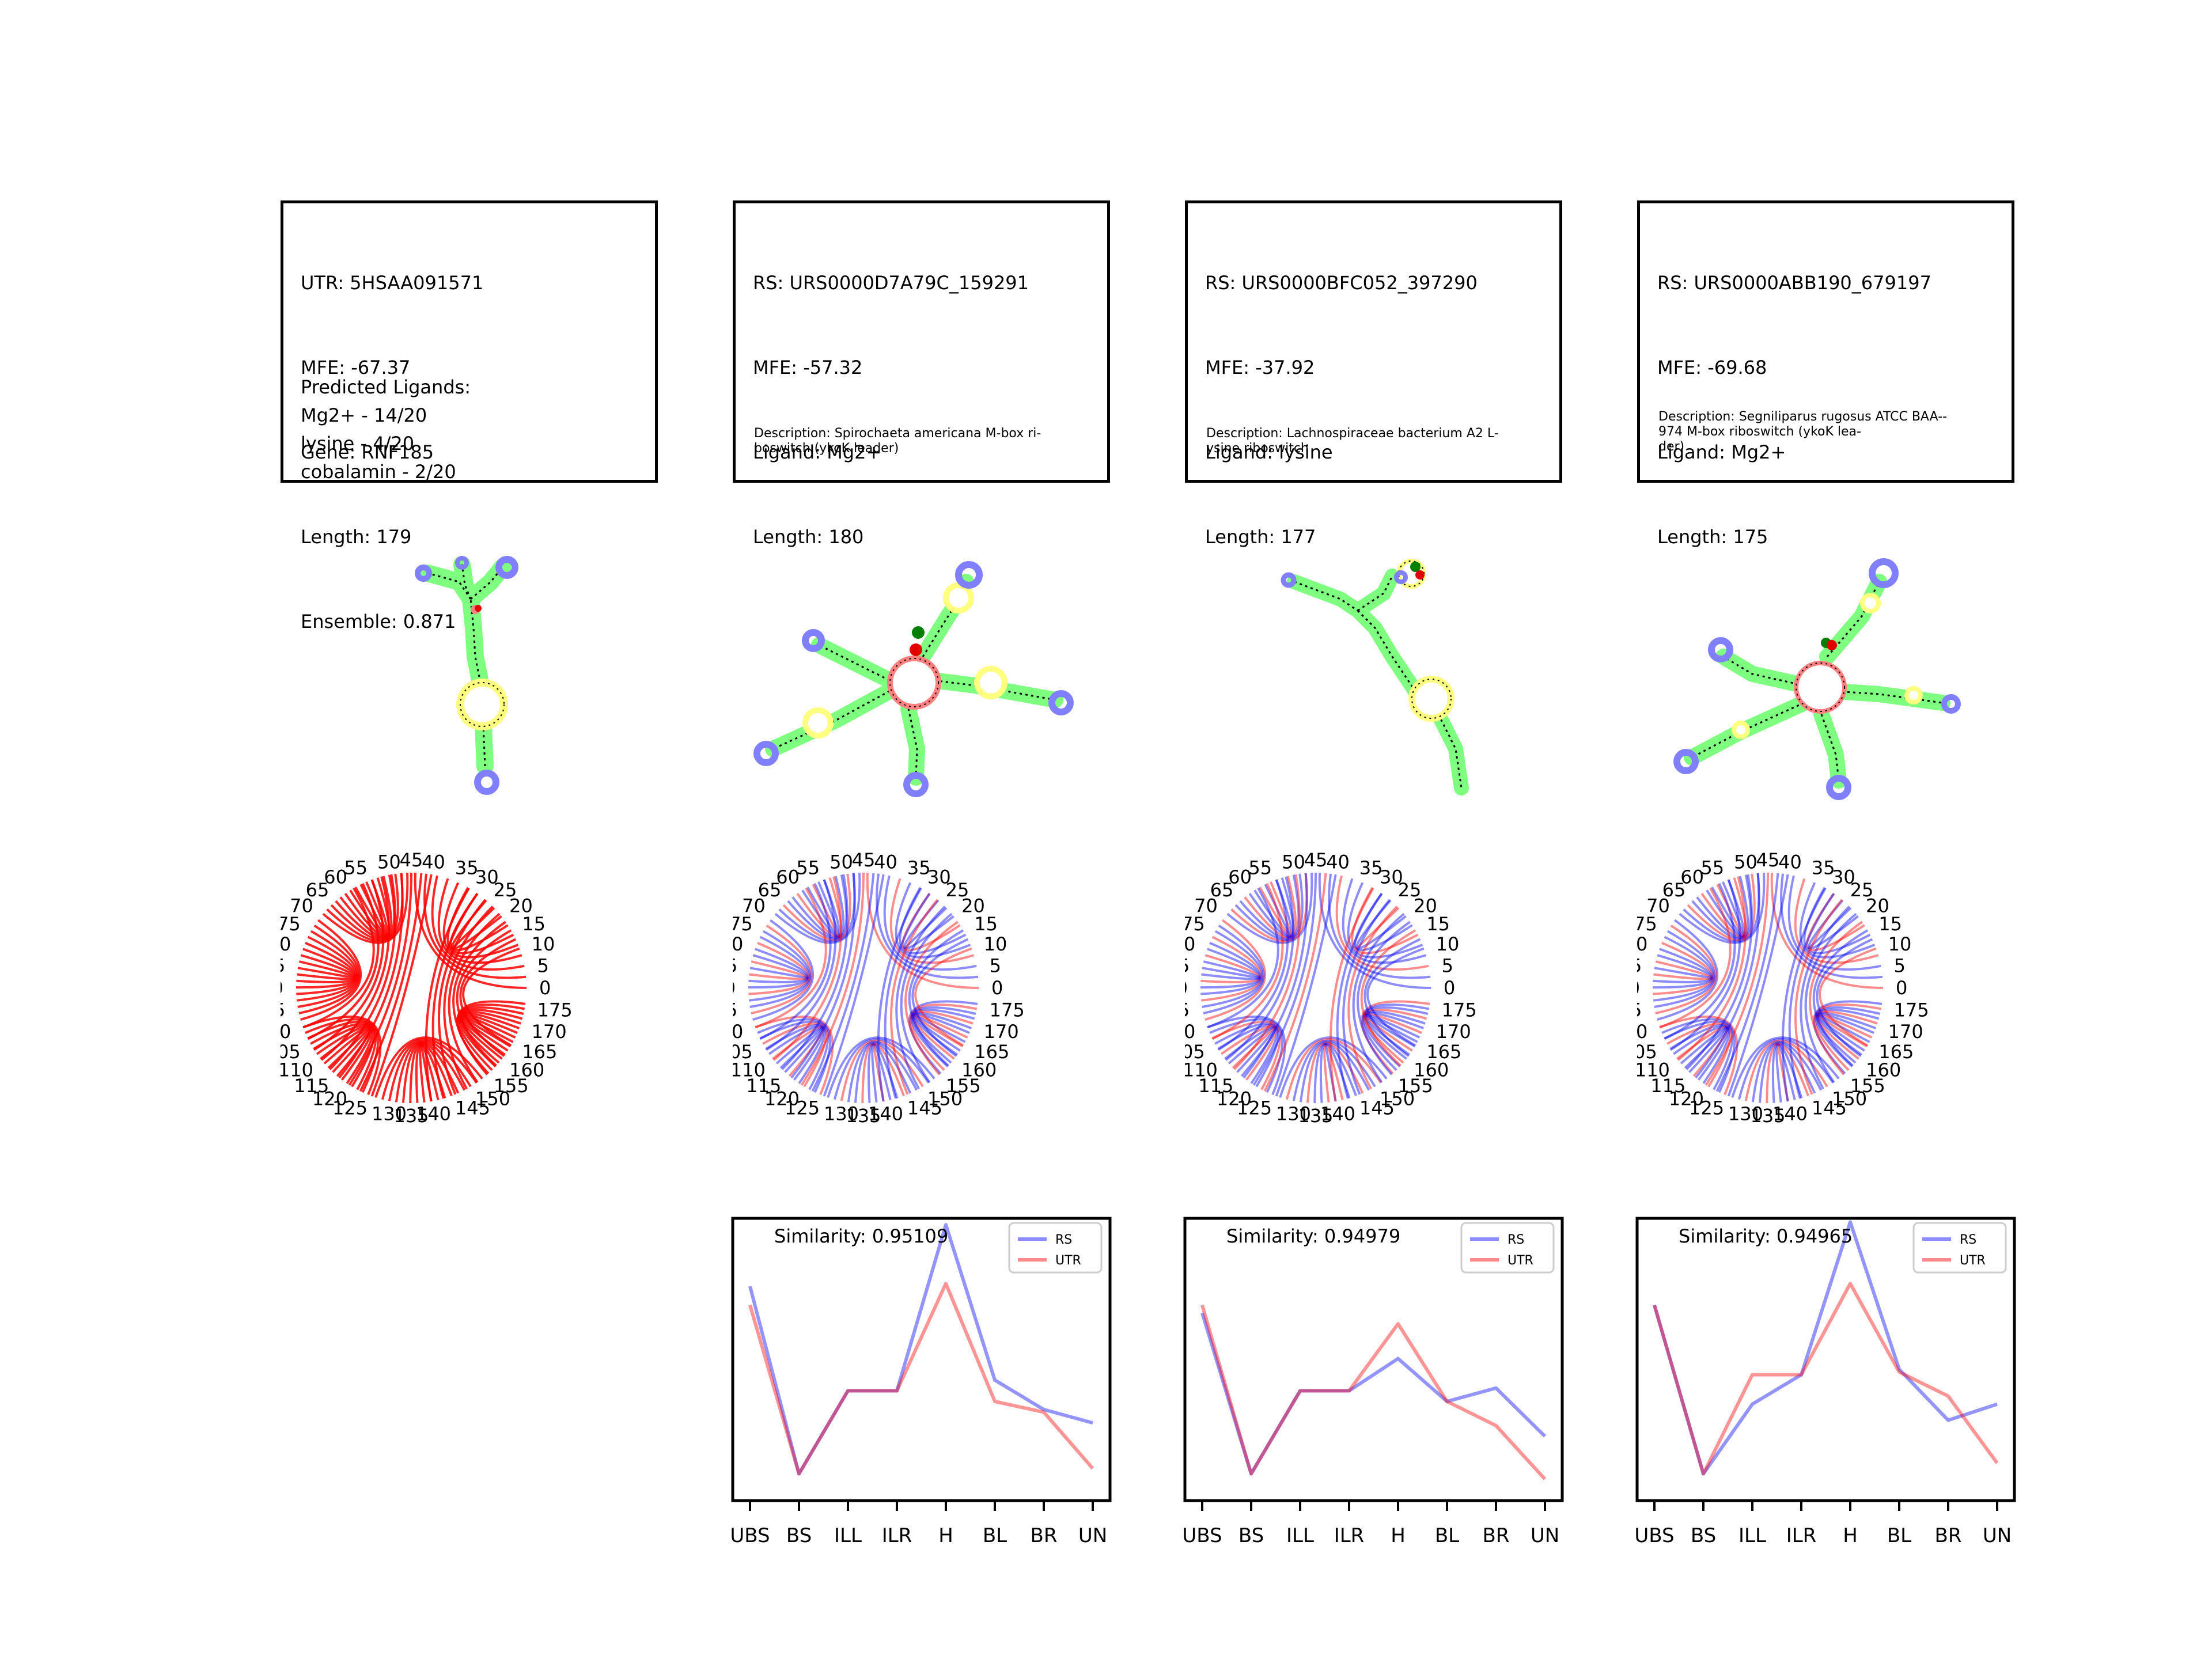 This screenshot has width=2212, height=1659. Describe the element at coordinates (1415, 567) in the screenshot. I see `end-marker-5p` at that location.